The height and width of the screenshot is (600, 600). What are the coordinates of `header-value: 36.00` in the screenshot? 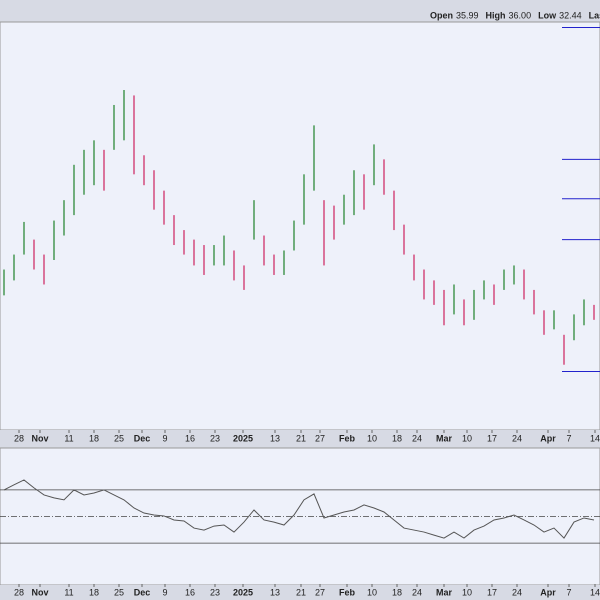 It's located at (520, 15).